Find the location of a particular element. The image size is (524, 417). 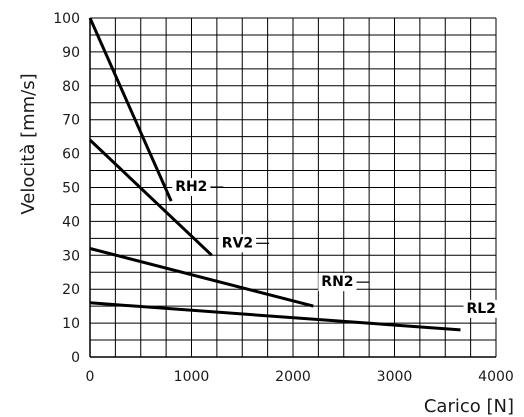

y-tick-label: 20 is located at coordinates (71, 290).